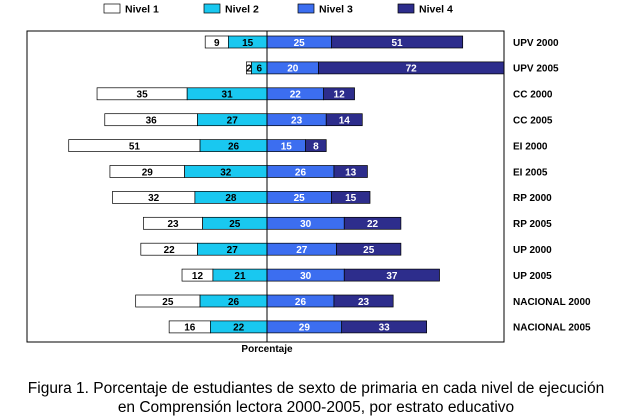 This screenshot has width=632, height=417. I want to click on data-label-2-nivel-4: 72, so click(412, 69).